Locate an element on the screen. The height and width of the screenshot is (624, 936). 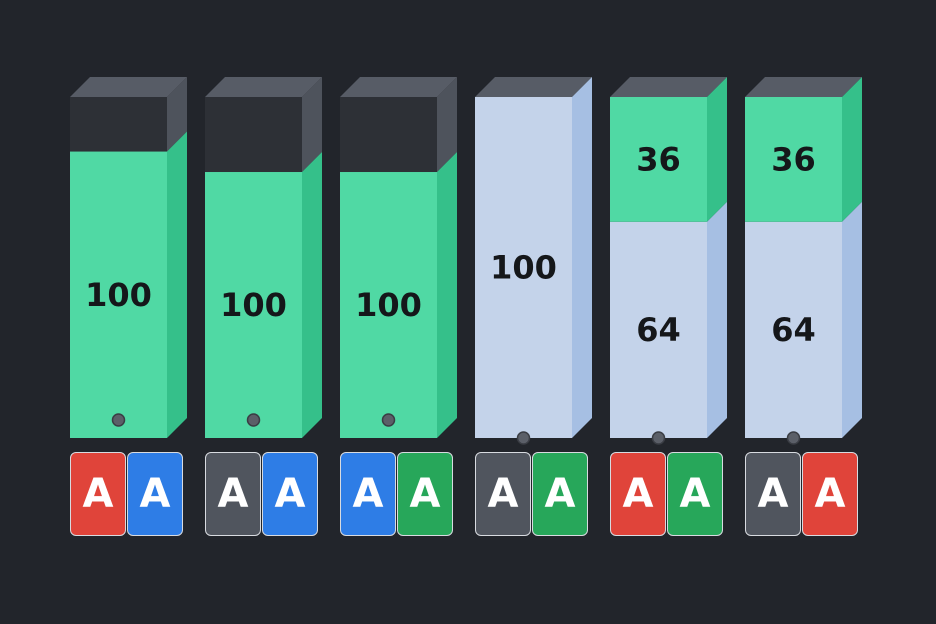
column-3: 100 is located at coordinates (398, 257).